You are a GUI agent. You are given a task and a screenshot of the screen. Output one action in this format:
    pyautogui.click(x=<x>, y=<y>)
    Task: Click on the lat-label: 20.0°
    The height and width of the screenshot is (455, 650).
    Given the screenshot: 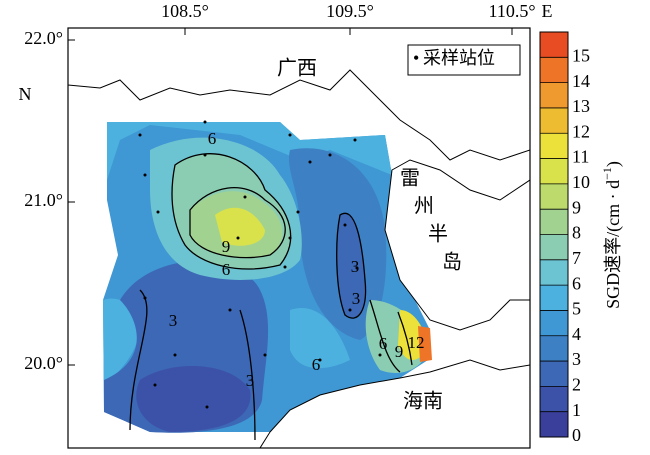 What is the action you would take?
    pyautogui.click(x=43, y=363)
    